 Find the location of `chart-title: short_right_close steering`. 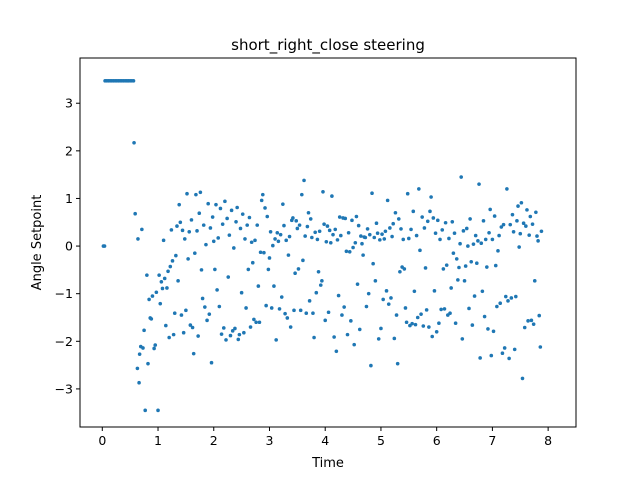

chart-title: short_right_close steering is located at coordinates (328, 45).